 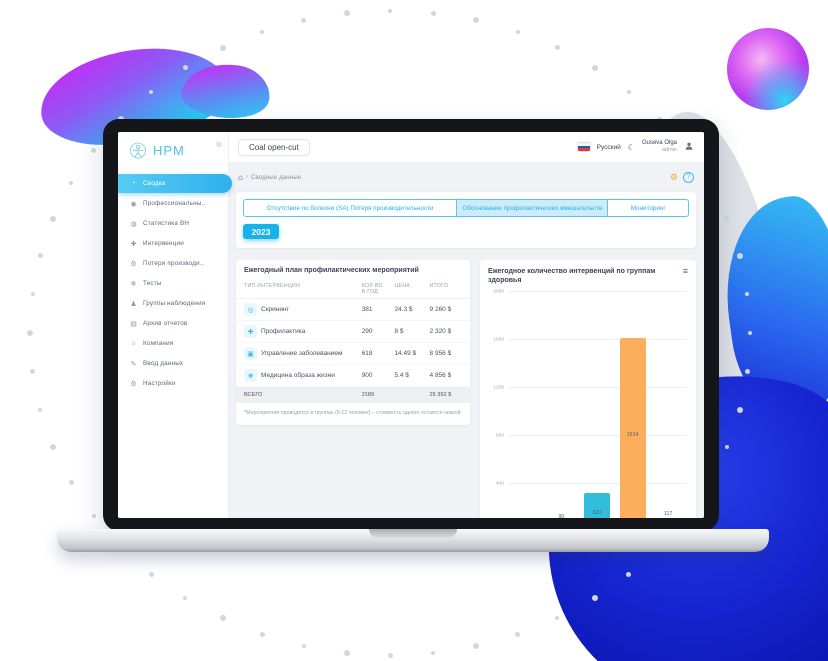 I want to click on sidebar-item-tests: ❄ Тесты, so click(x=173, y=283).